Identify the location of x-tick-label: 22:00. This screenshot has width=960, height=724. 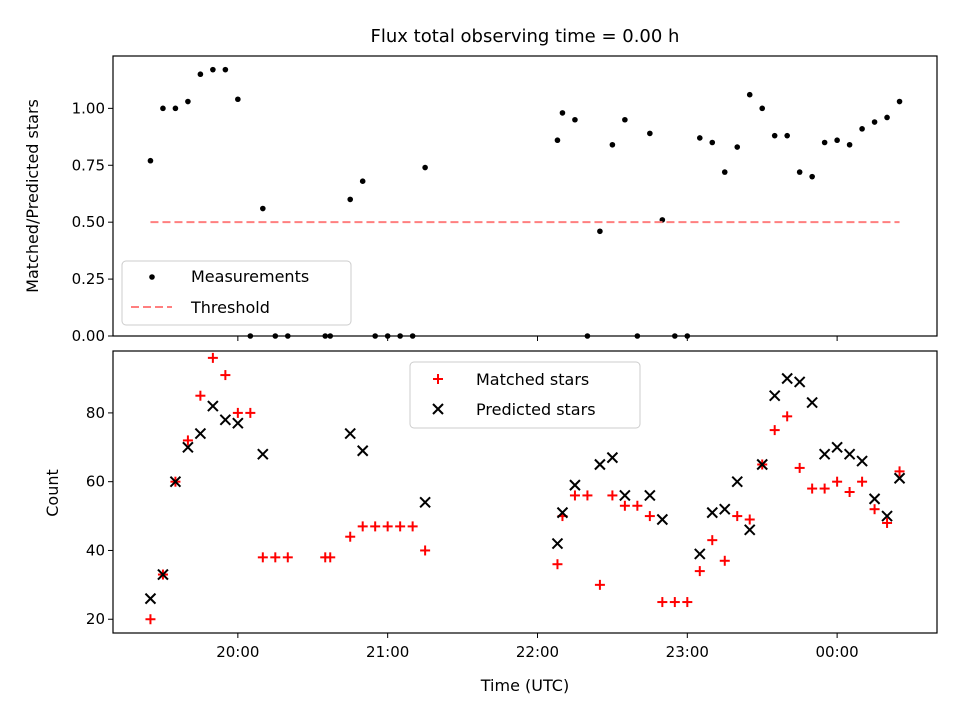
(537, 652).